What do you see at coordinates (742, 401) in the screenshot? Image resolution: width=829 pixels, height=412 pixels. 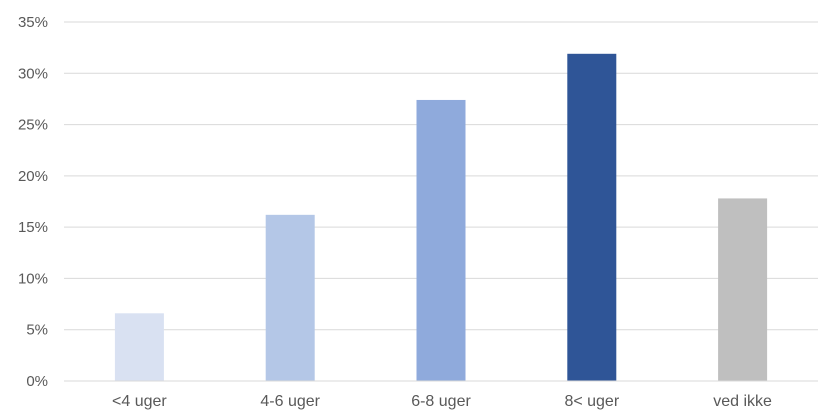 I see `x-category-label: ved ikke` at bounding box center [742, 401].